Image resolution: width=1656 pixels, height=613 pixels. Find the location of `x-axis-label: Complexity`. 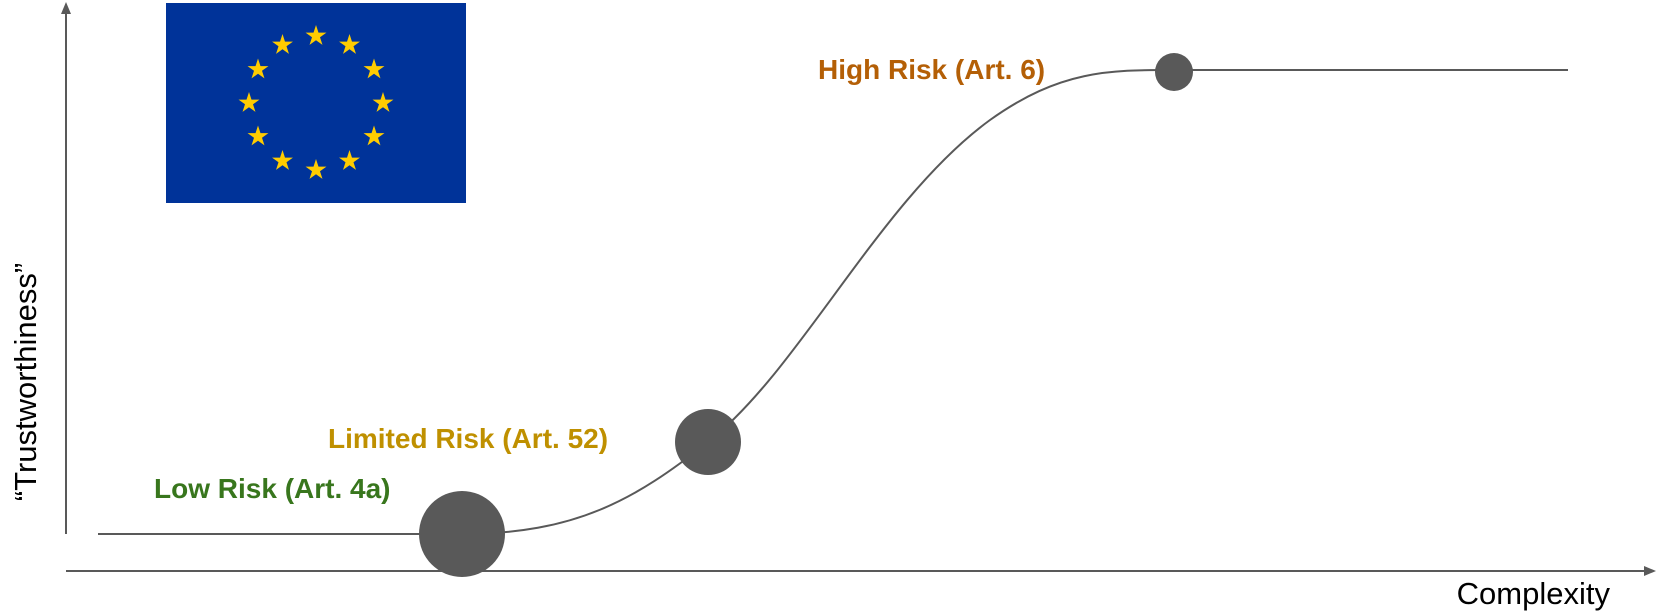

x-axis-label: Complexity is located at coordinates (1534, 593).